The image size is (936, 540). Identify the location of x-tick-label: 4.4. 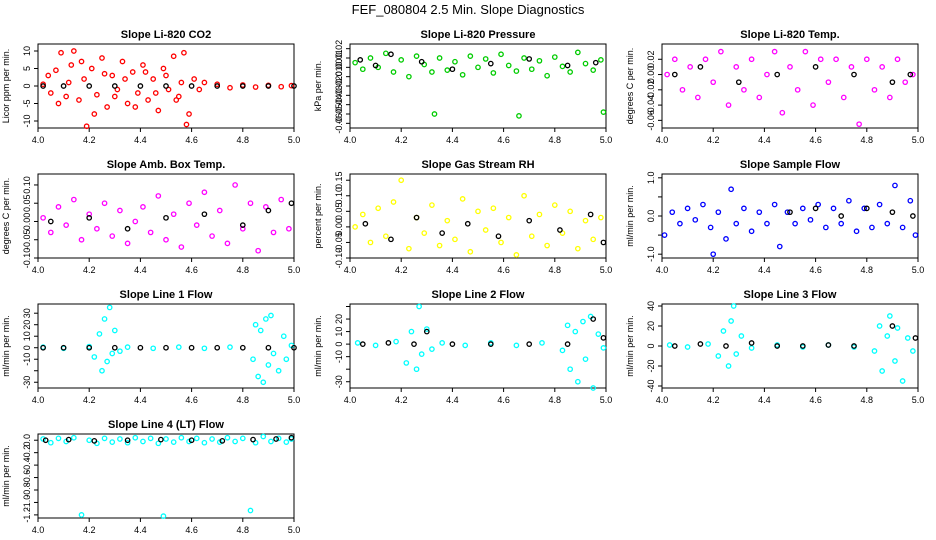
(452, 140).